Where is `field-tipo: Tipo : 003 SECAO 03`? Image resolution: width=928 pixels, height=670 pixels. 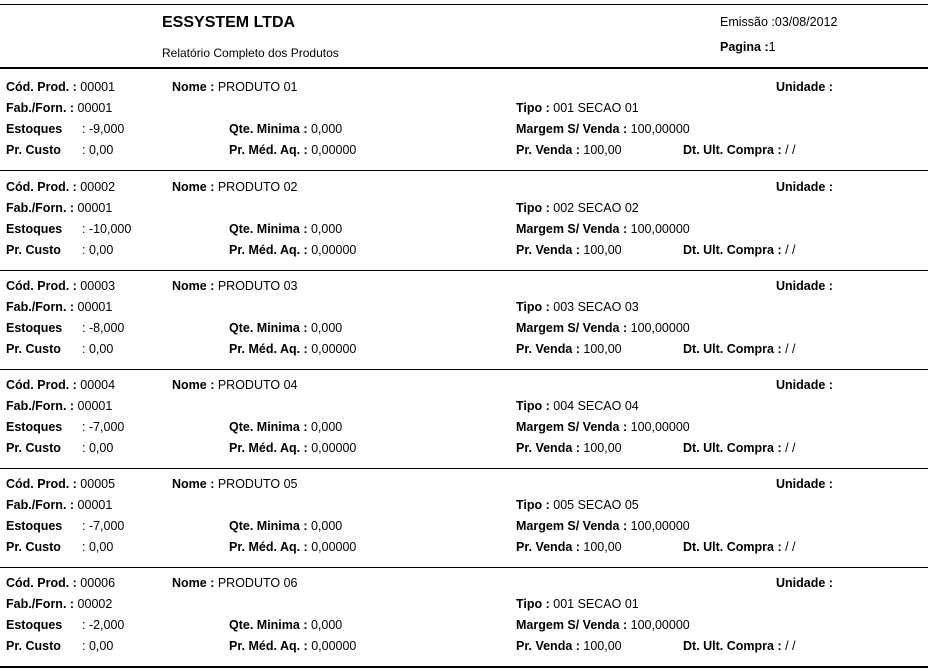 field-tipo: Tipo : 003 SECAO 03 is located at coordinates (577, 307).